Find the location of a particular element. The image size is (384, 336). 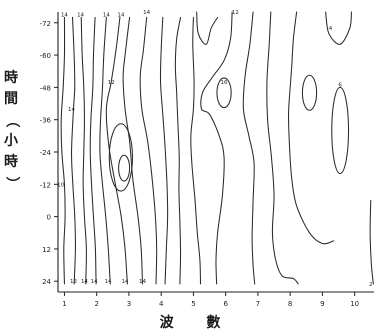

y-tick-label: -60 is located at coordinates (45, 56).